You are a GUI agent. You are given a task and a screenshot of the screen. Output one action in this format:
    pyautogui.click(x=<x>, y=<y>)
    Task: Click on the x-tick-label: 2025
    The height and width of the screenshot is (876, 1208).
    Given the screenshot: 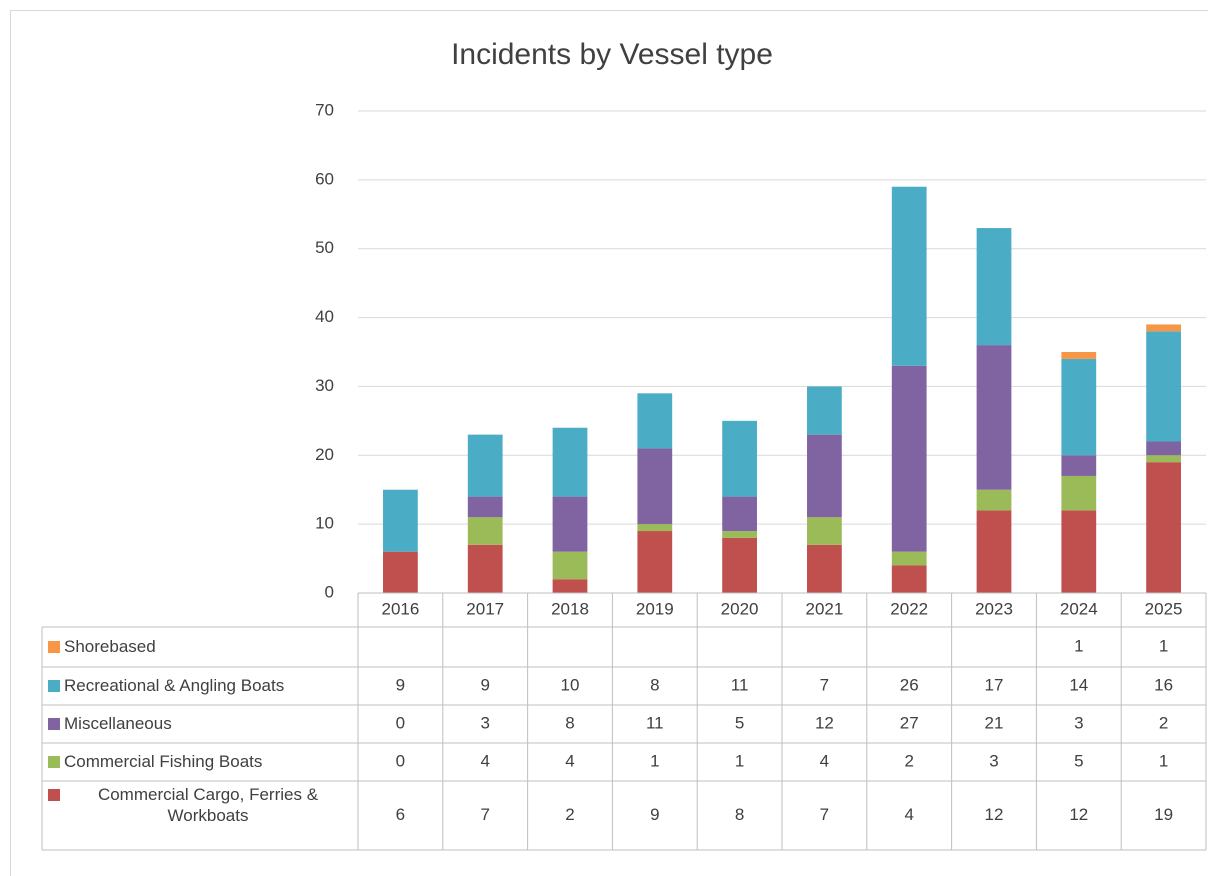 What is the action you would take?
    pyautogui.click(x=1164, y=608)
    